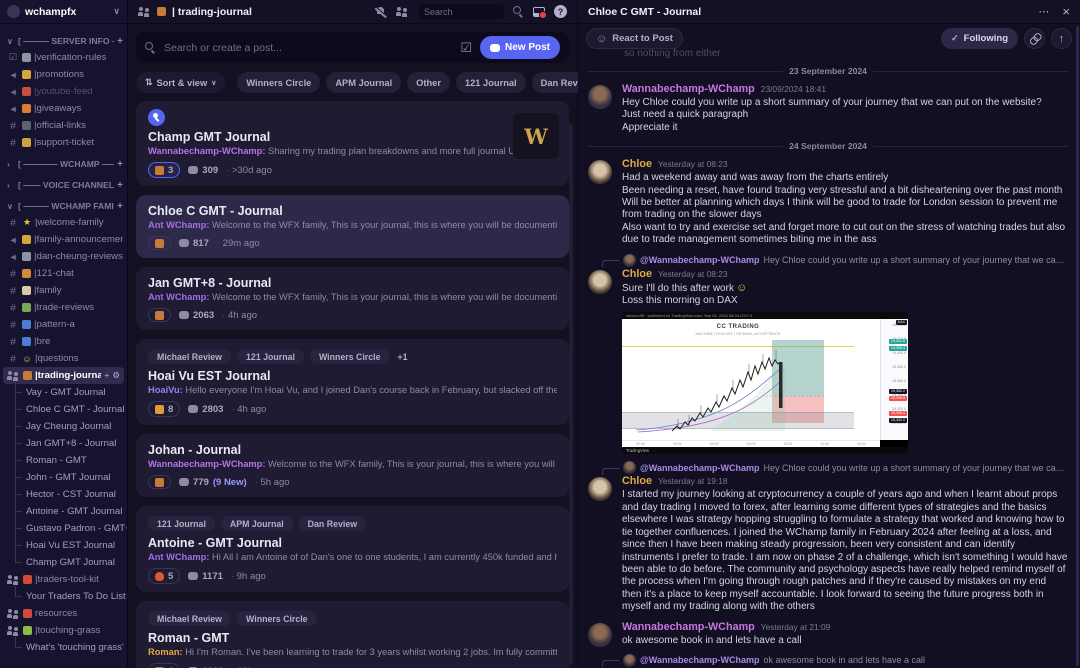 The width and height of the screenshot is (1080, 668). I want to click on sidebar-thread-todo-list: Your Traders To Do List, so click(71, 596).